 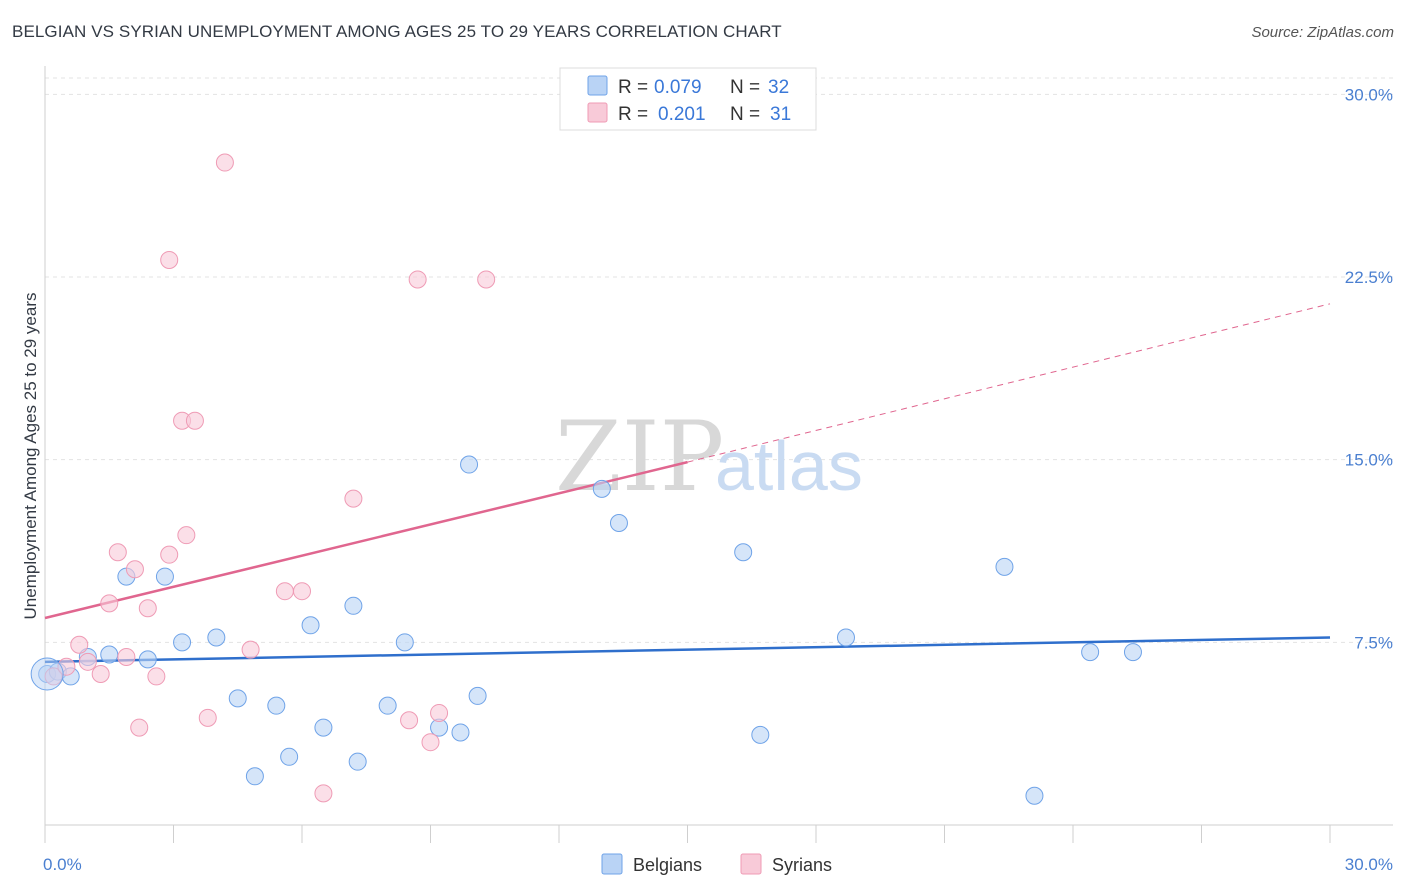 I want to click on y-axis-label: Unemployment Among Ages 25 to 29 years, so click(x=30, y=456).